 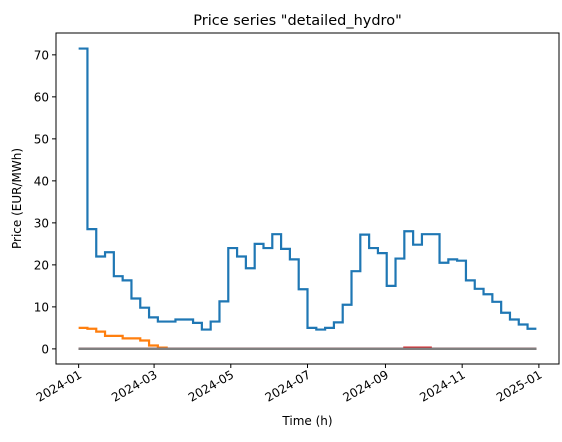 I want to click on x-tick-label: 2024-11, so click(x=442, y=385).